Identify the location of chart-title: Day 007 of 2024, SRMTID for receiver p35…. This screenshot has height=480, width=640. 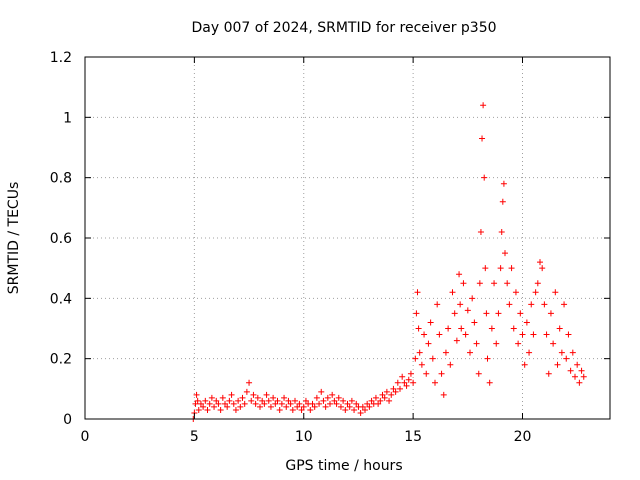
(343, 28).